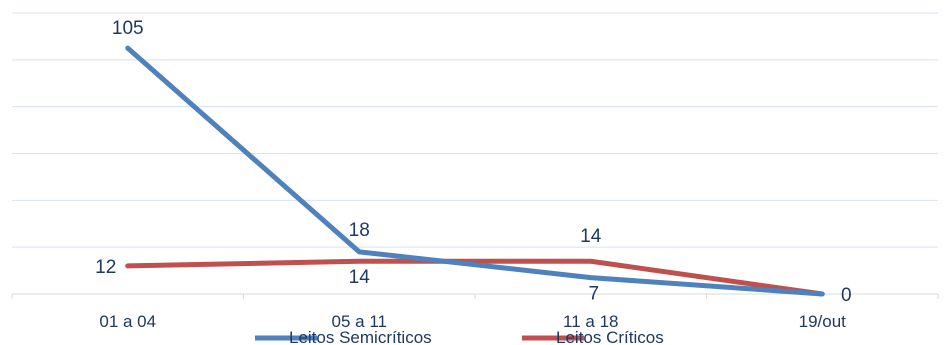  I want to click on x-tick-label: 11 a 18, so click(590, 321).